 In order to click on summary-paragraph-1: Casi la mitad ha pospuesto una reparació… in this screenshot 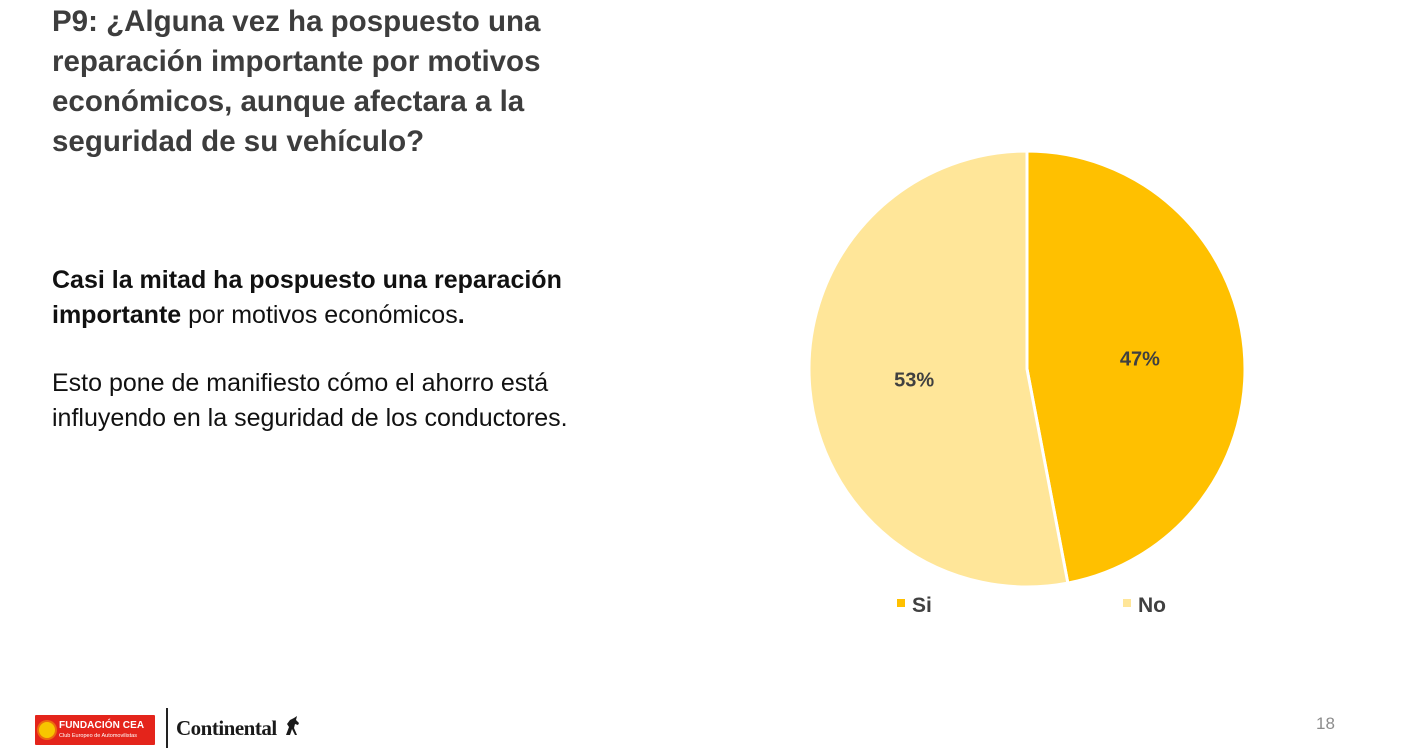, I will do `click(332, 297)`.